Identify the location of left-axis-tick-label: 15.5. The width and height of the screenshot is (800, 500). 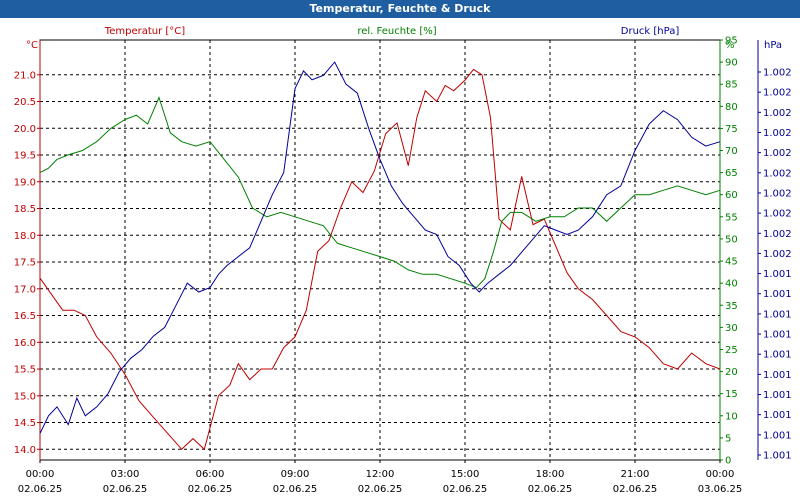
(25, 370).